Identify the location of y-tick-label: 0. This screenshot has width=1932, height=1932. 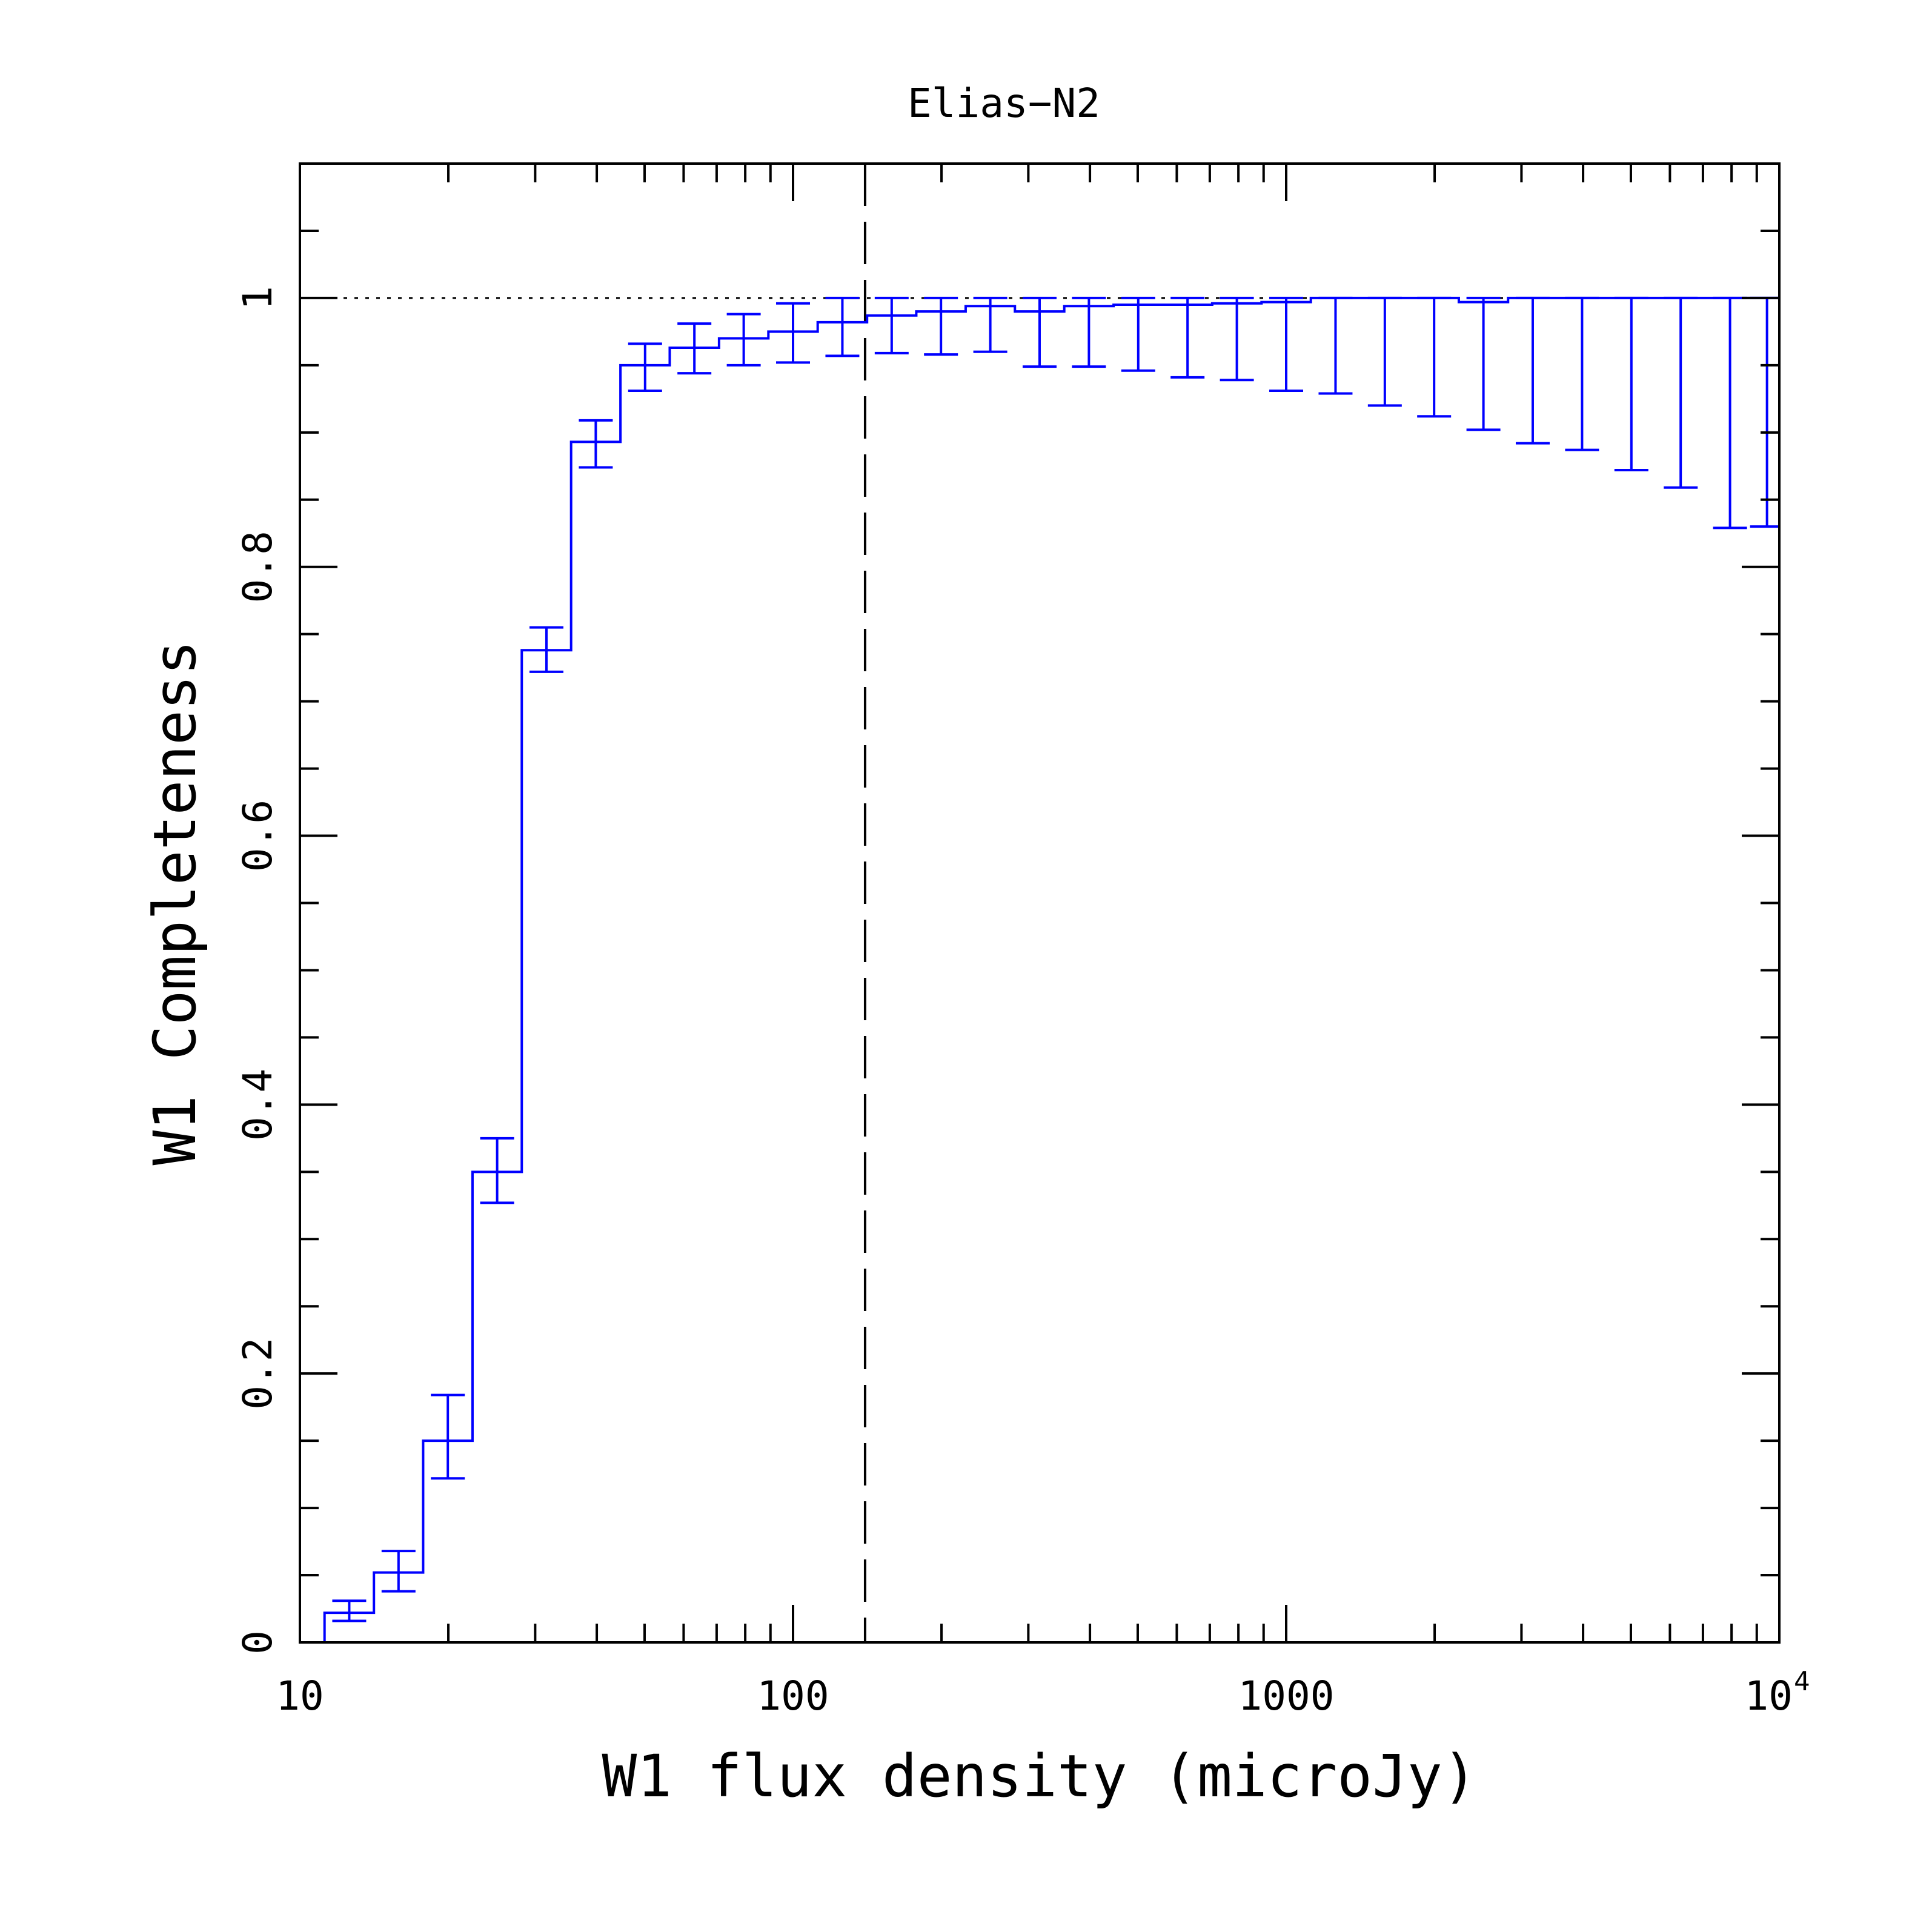
(257, 1642).